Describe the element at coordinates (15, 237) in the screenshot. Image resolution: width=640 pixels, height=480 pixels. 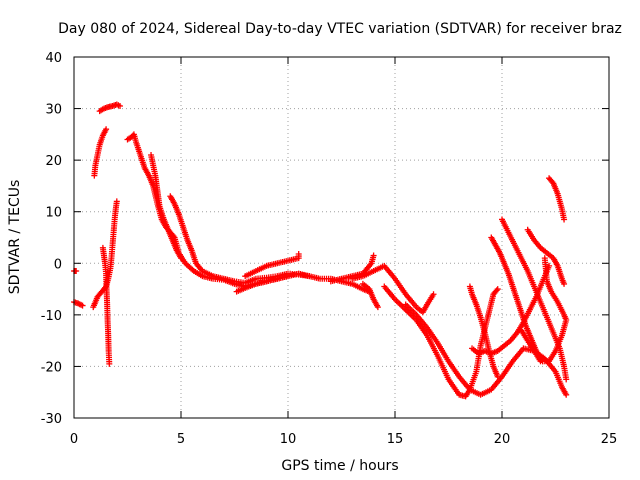
I see `y-axis-label: SDTVAR / TECUs` at that location.